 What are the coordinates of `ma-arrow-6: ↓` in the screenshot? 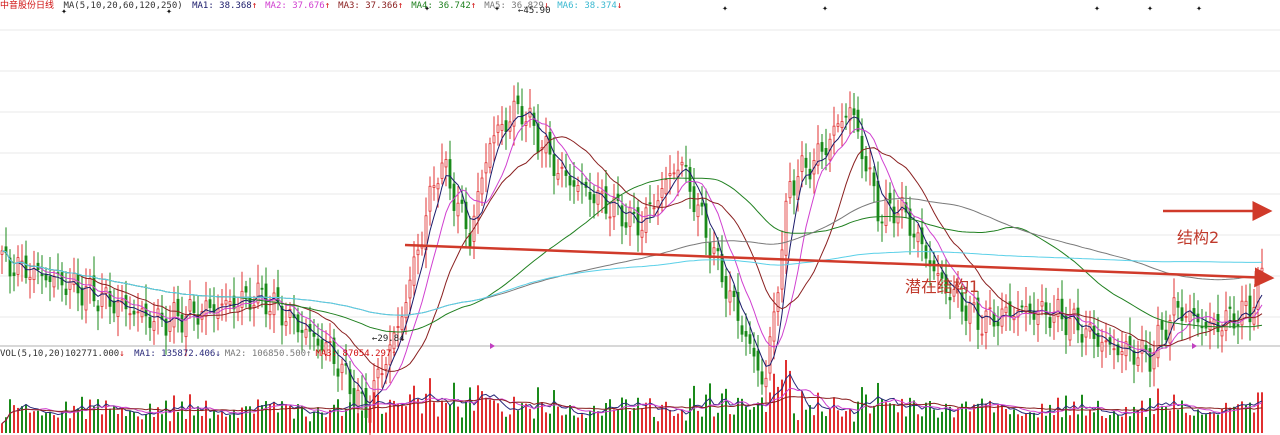 It's located at (619, 6).